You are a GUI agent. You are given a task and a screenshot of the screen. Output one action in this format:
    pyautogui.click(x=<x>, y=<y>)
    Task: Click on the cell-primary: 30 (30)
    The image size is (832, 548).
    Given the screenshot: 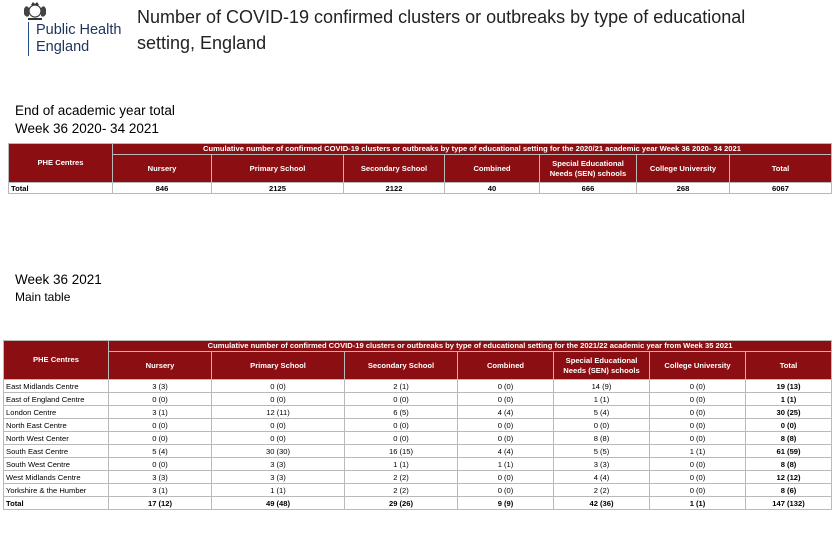 What is the action you would take?
    pyautogui.click(x=278, y=451)
    